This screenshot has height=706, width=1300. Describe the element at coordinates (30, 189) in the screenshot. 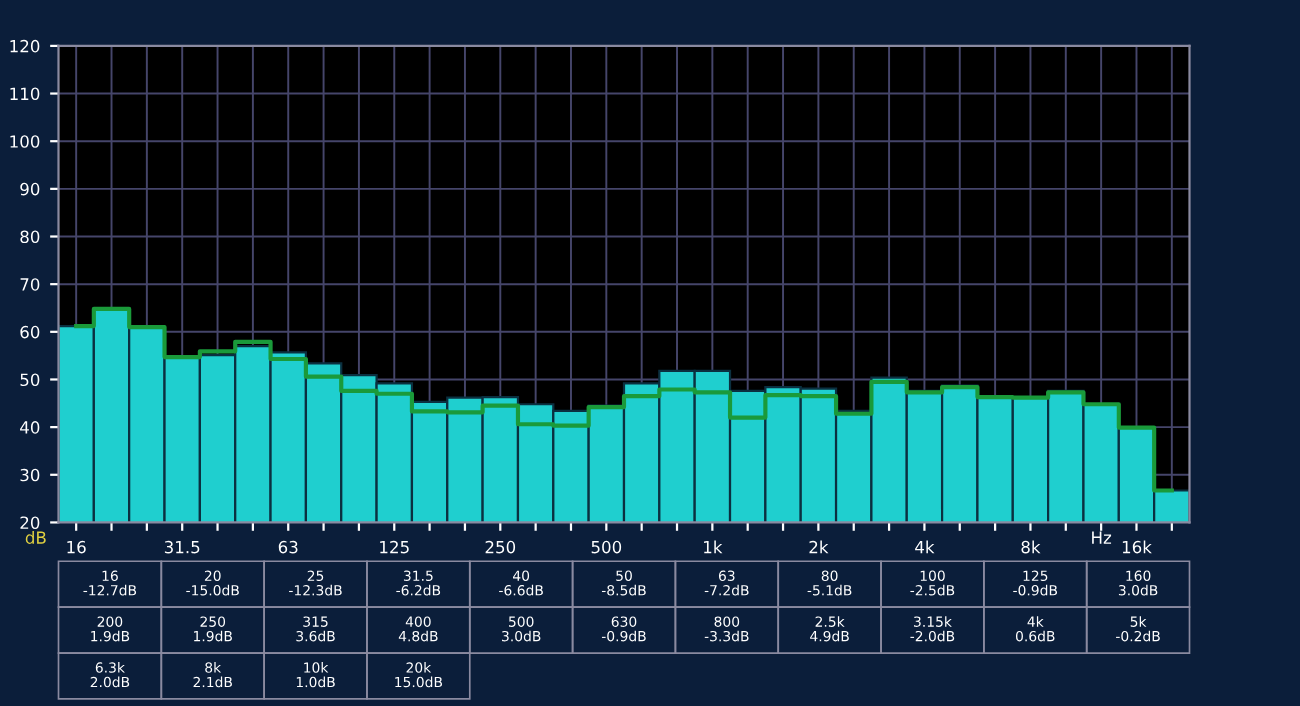

I see `y-tick-label: 90` at that location.